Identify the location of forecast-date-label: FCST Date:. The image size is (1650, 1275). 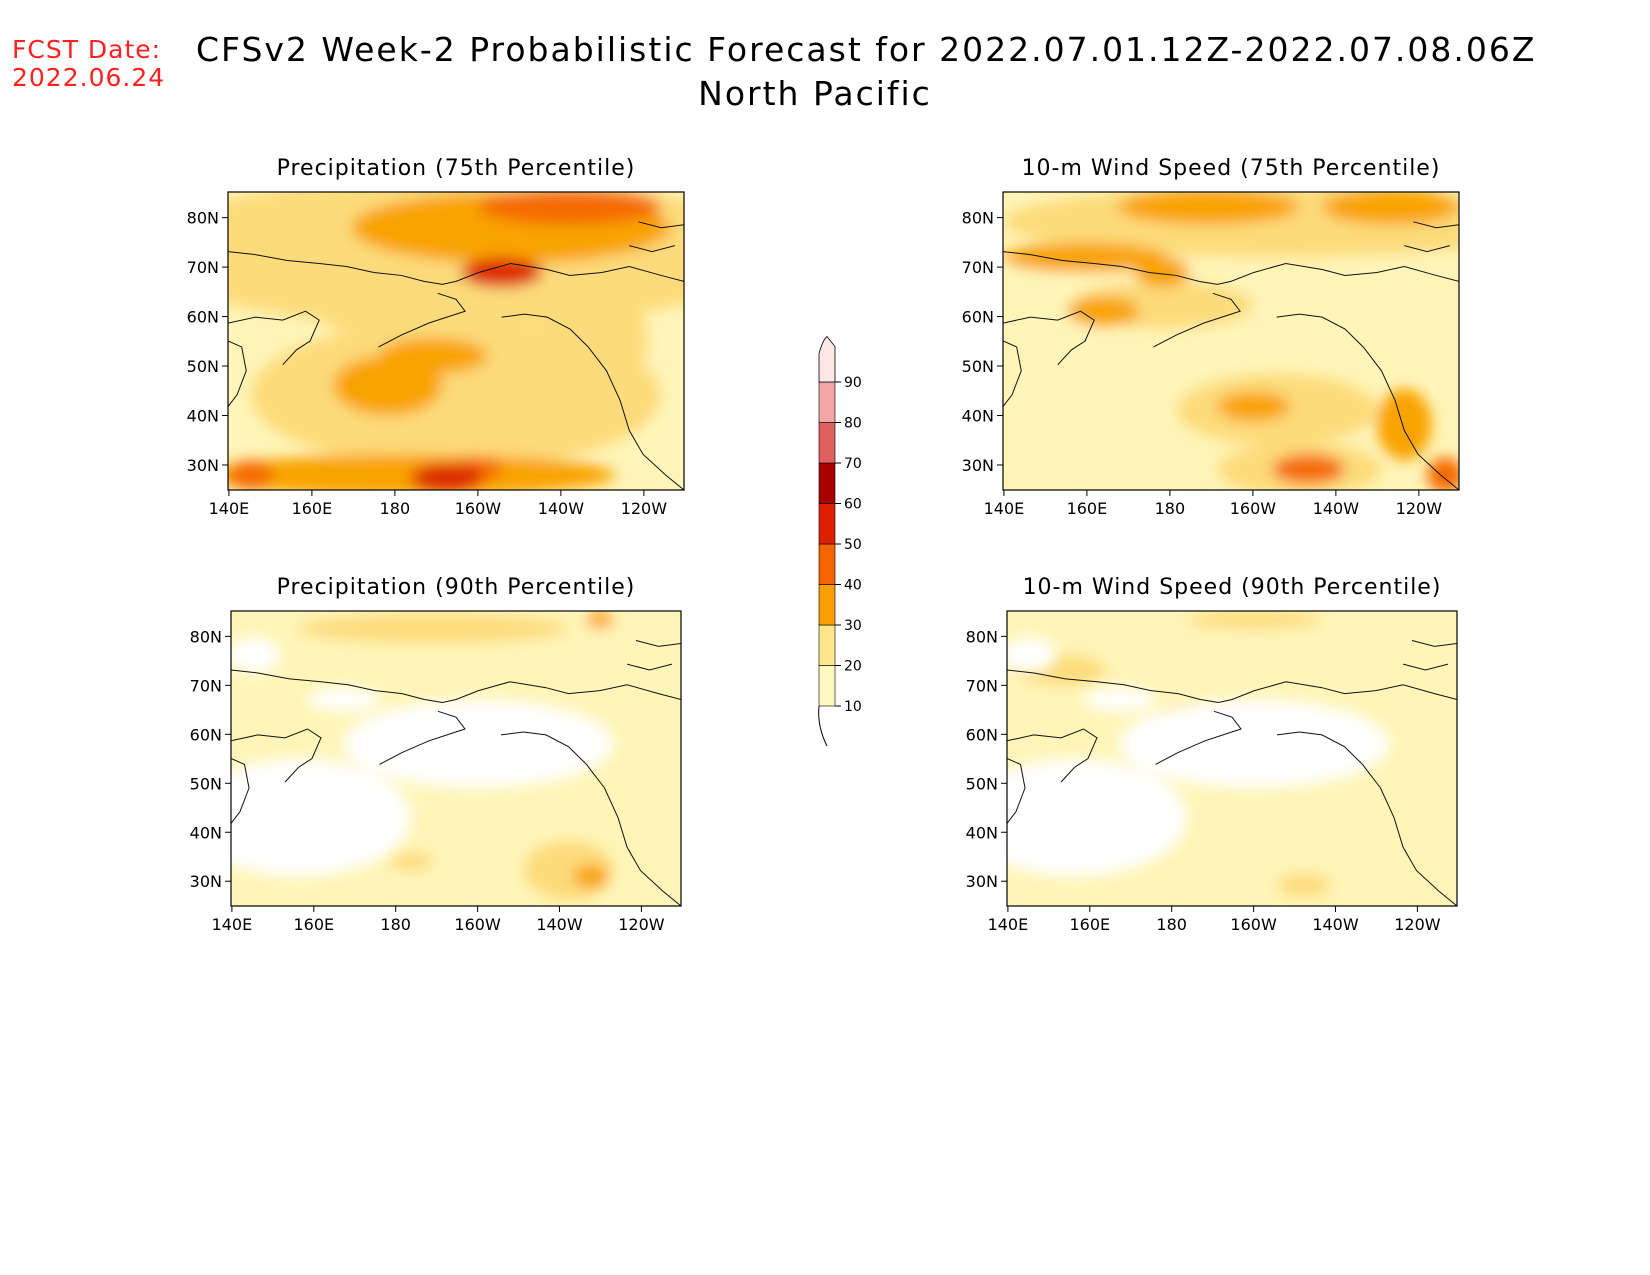
(87, 49).